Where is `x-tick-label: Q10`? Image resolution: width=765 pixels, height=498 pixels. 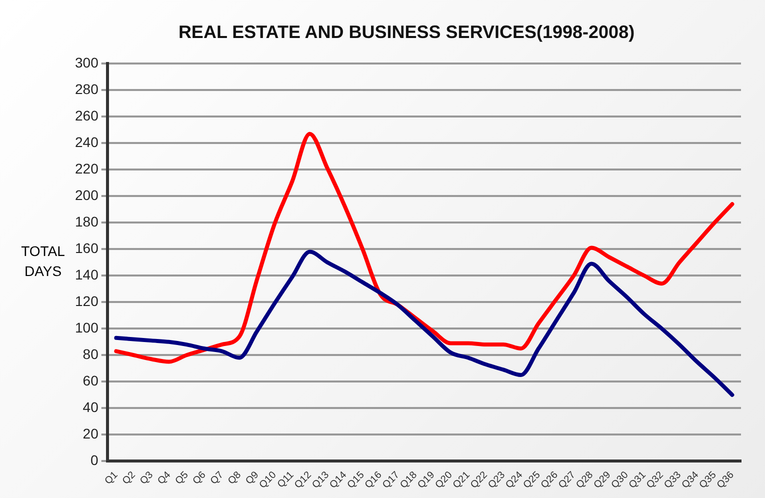
x-tick-label: Q10 is located at coordinates (268, 480).